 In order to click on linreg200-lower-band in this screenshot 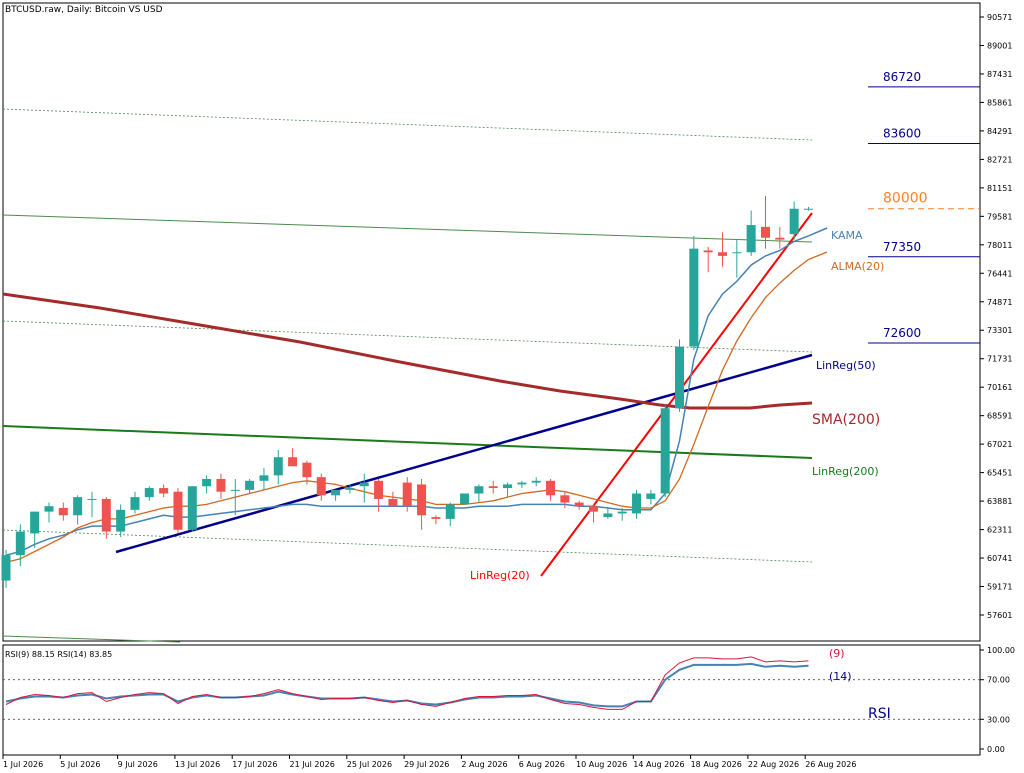, I will do `click(91, 639)`.